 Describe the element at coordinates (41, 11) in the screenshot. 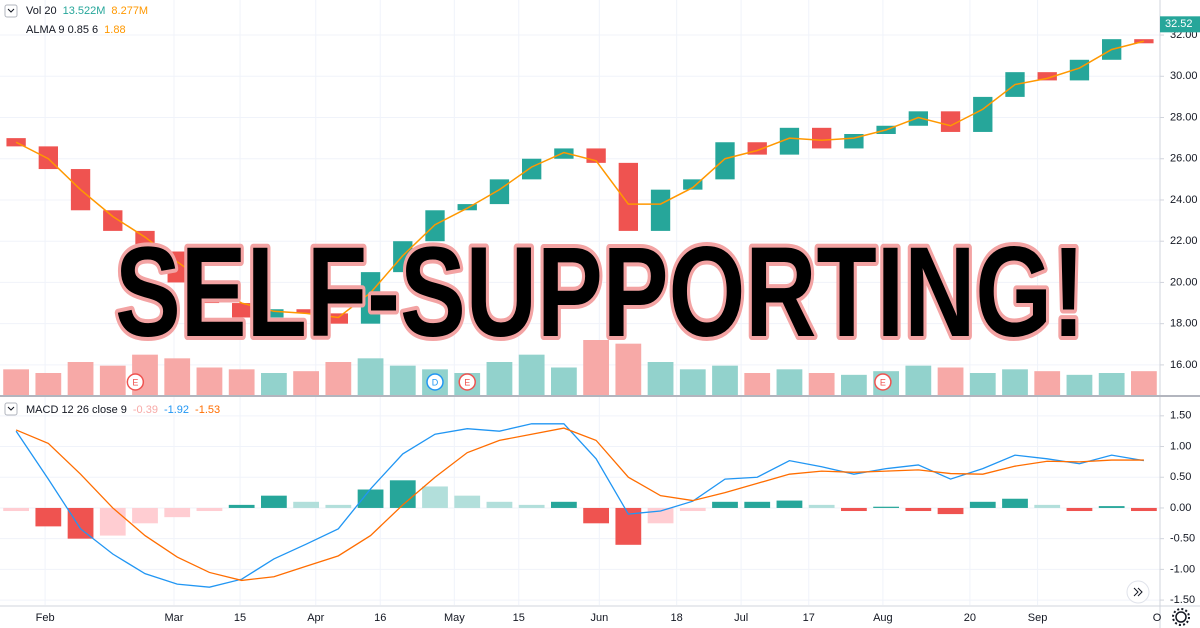

I see `legend-label: Vol 20` at that location.